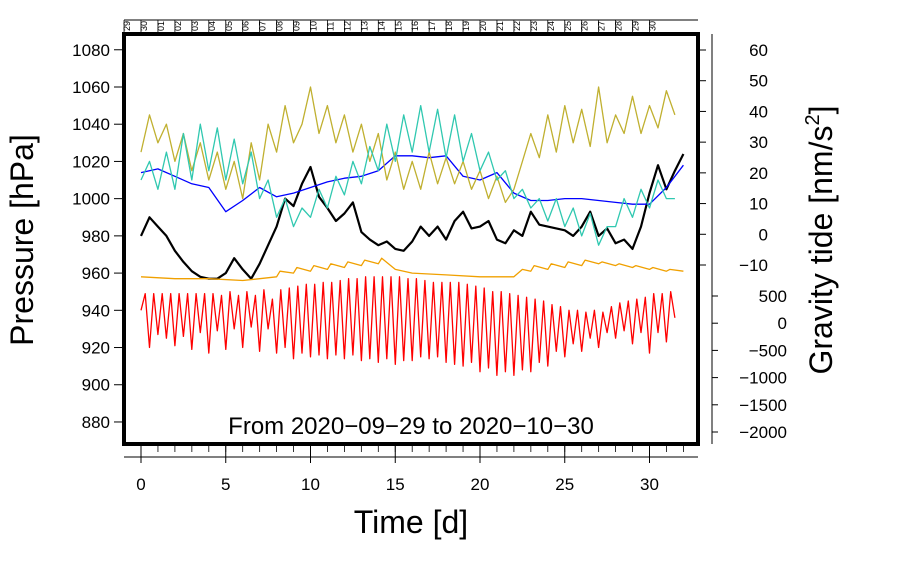 This screenshot has width=900, height=568. I want to click on day-label: 03, so click(195, 26).